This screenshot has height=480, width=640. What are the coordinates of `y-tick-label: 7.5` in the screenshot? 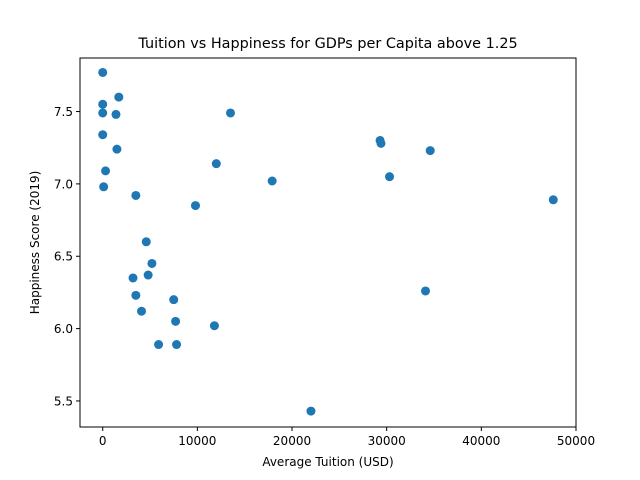 It's located at (63, 112).